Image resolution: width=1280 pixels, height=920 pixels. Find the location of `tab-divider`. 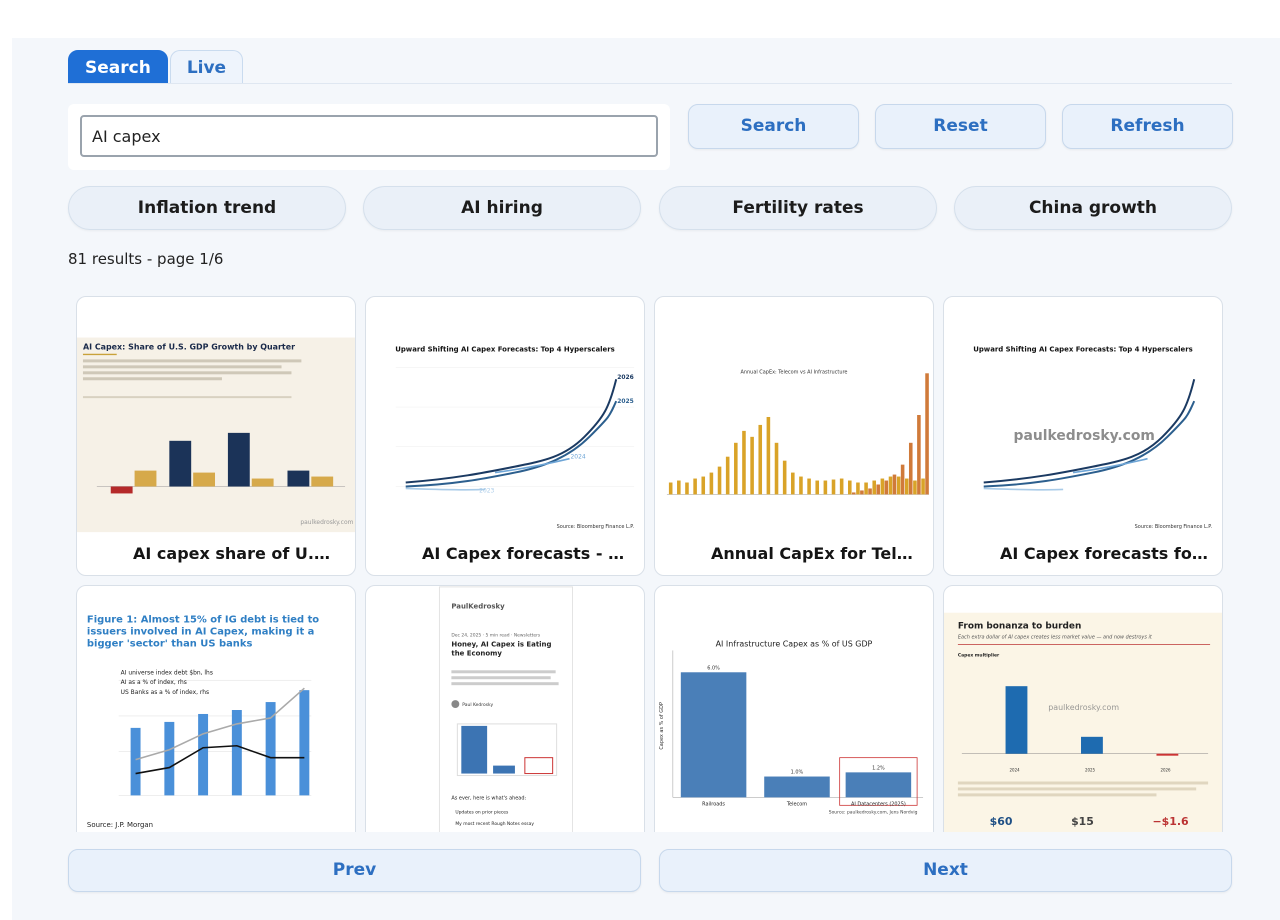

tab-divider is located at coordinates (650, 83).